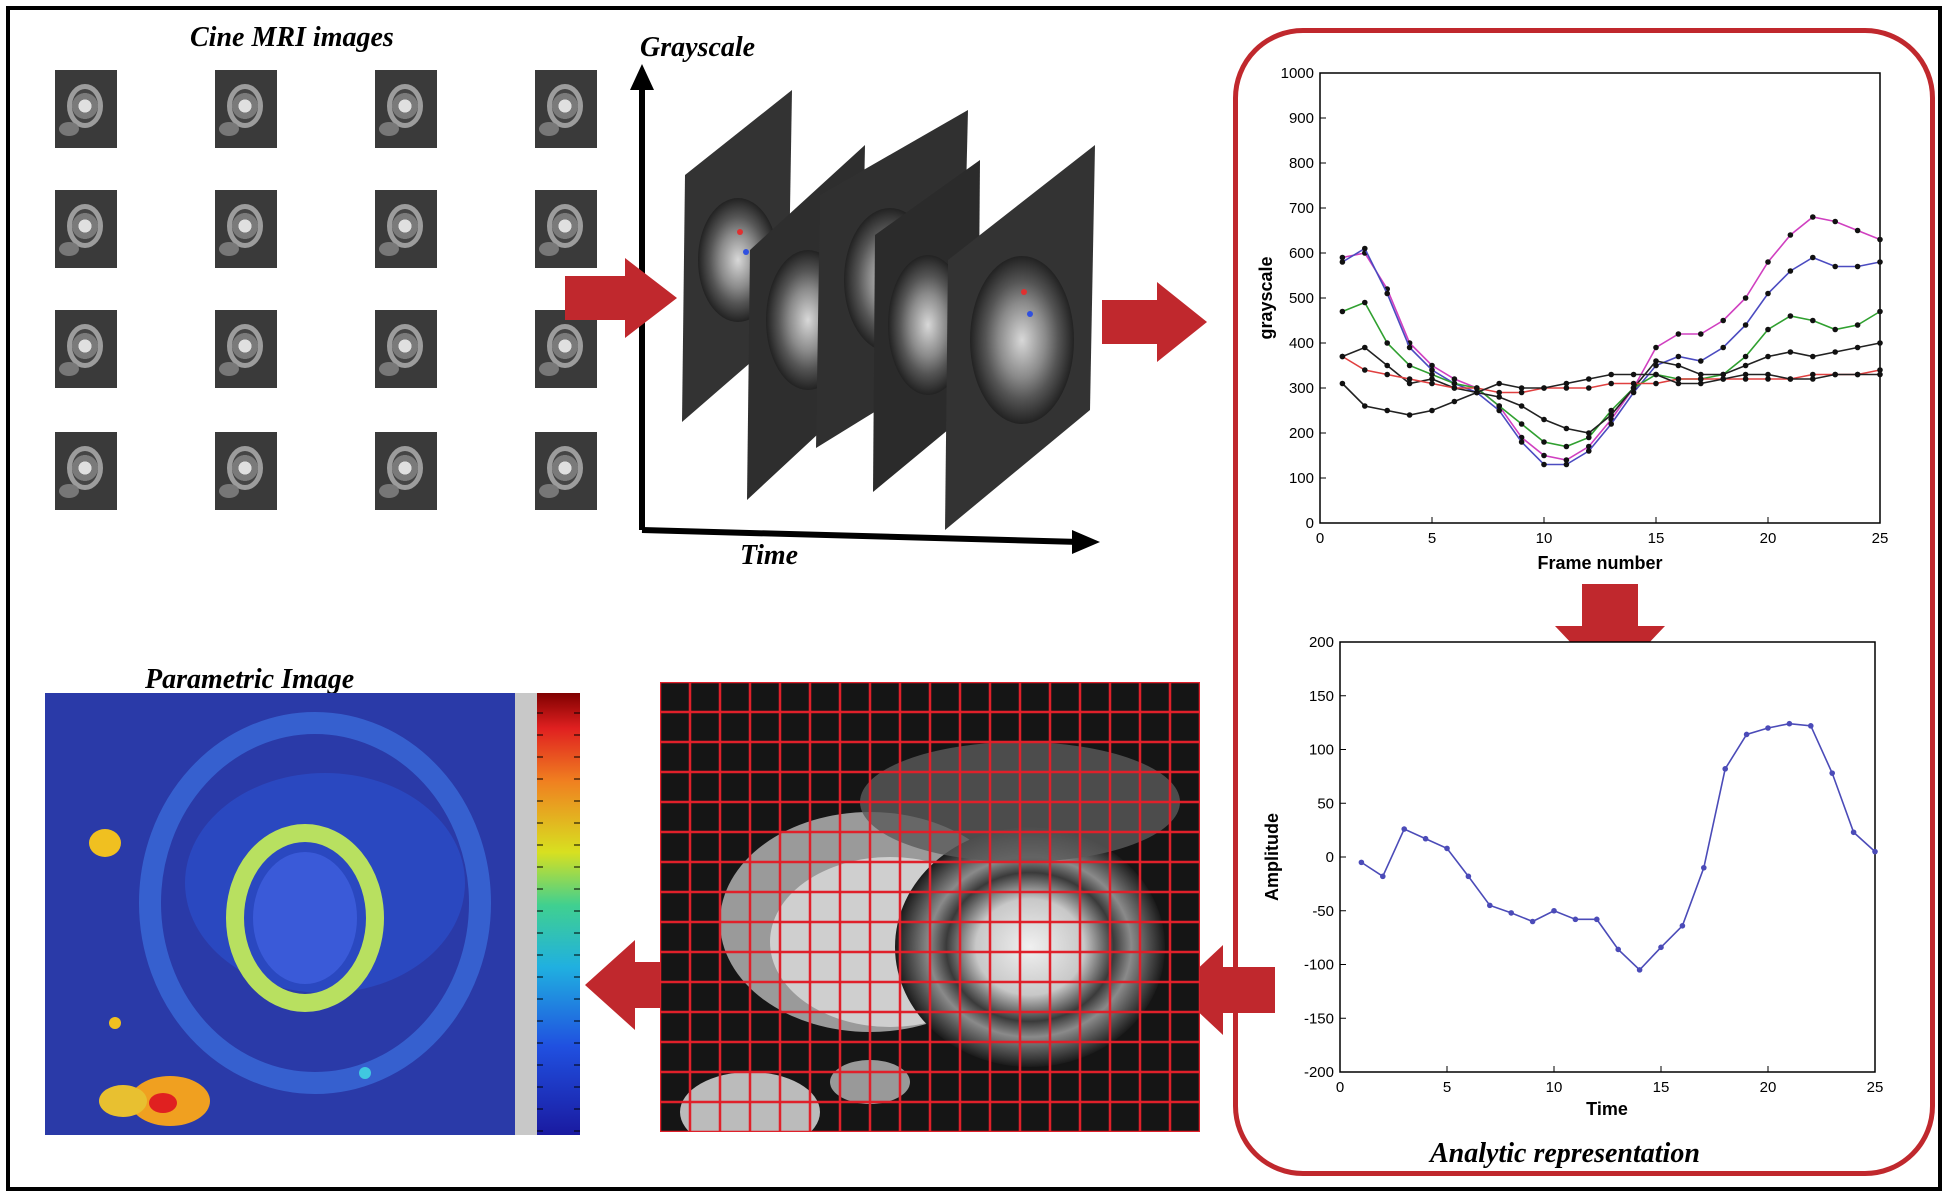 Image resolution: width=1954 pixels, height=1201 pixels. What do you see at coordinates (865, 309) in the screenshot?
I see `stacked-frames-diagram` at bounding box center [865, 309].